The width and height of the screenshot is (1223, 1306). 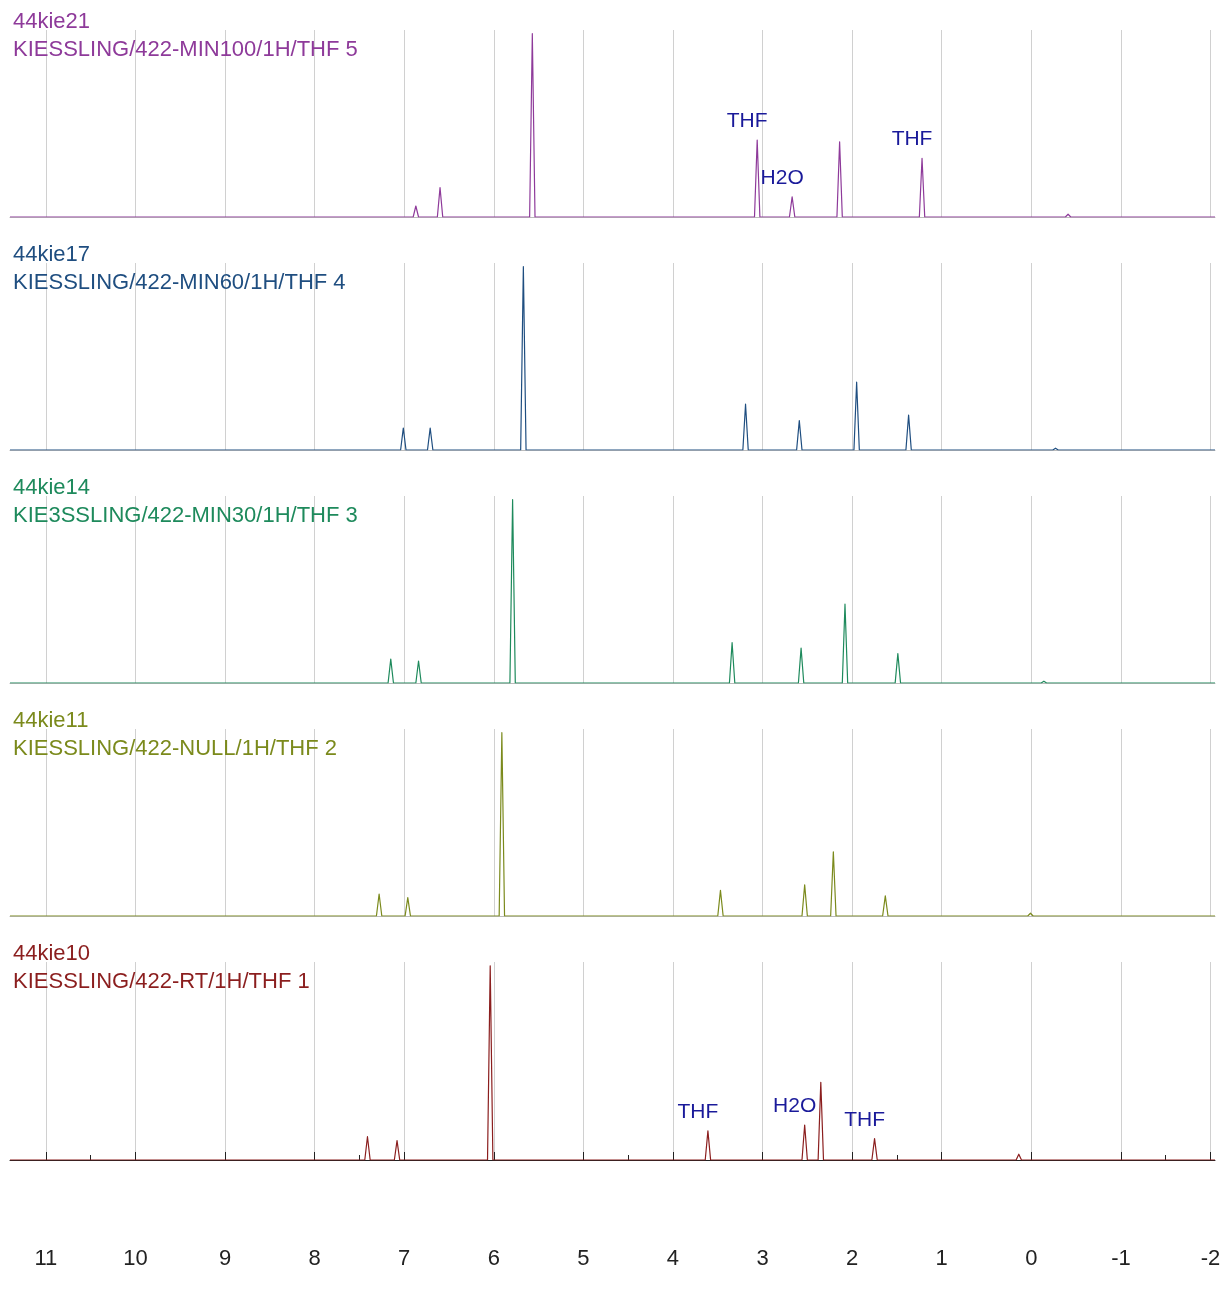 What do you see at coordinates (52, 20) in the screenshot?
I see `chart-title: 44kie21` at bounding box center [52, 20].